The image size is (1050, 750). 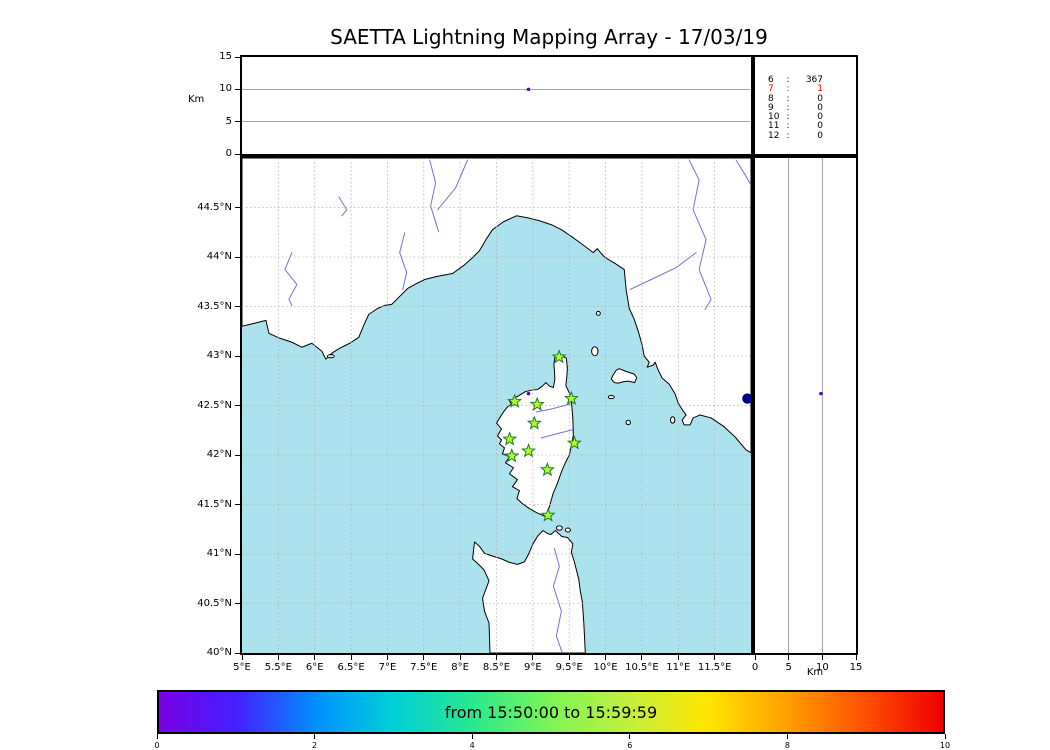 I want to click on lat-tick-label: 44°N, so click(x=219, y=256).